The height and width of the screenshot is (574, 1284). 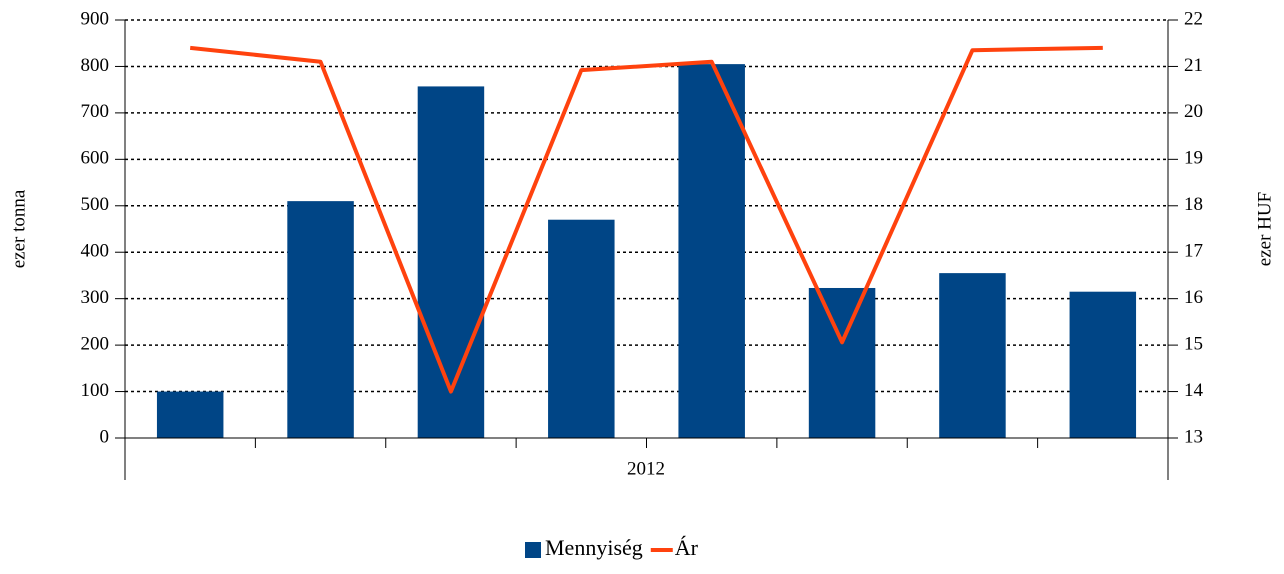 What do you see at coordinates (95, 18) in the screenshot?
I see `y-tick-label: 900` at bounding box center [95, 18].